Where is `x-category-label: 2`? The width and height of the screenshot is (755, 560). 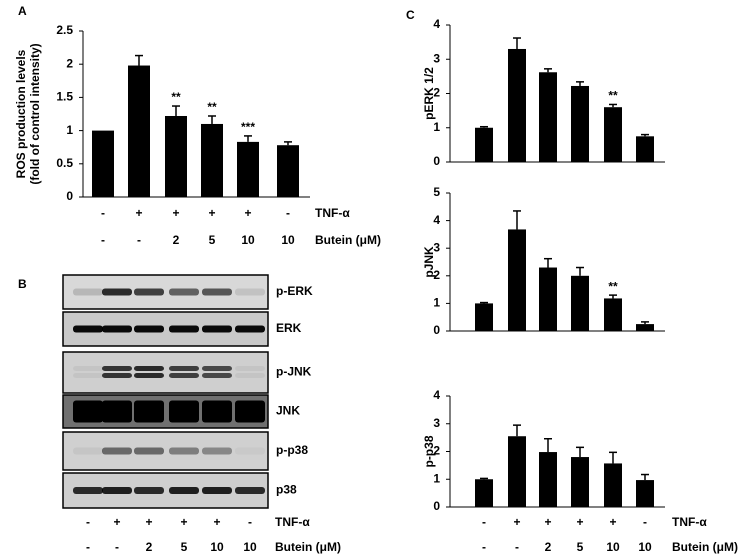
x-category-label: 2 is located at coordinates (149, 547).